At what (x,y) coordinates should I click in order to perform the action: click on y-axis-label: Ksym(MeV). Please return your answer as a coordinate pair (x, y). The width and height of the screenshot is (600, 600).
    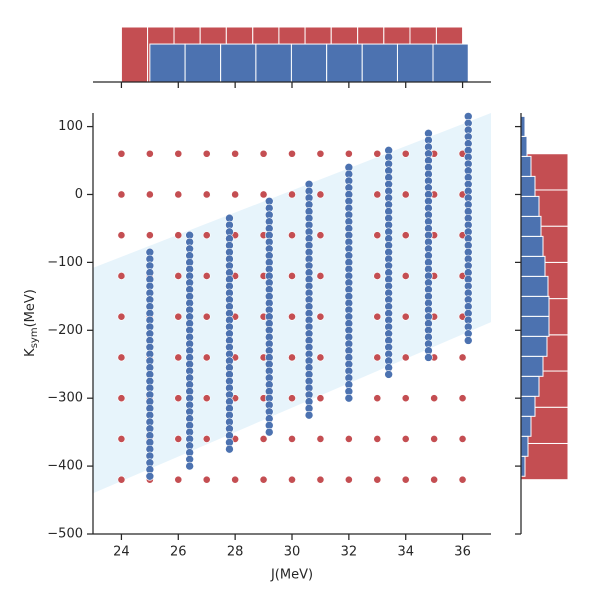
    Looking at the image, I should click on (32, 323).